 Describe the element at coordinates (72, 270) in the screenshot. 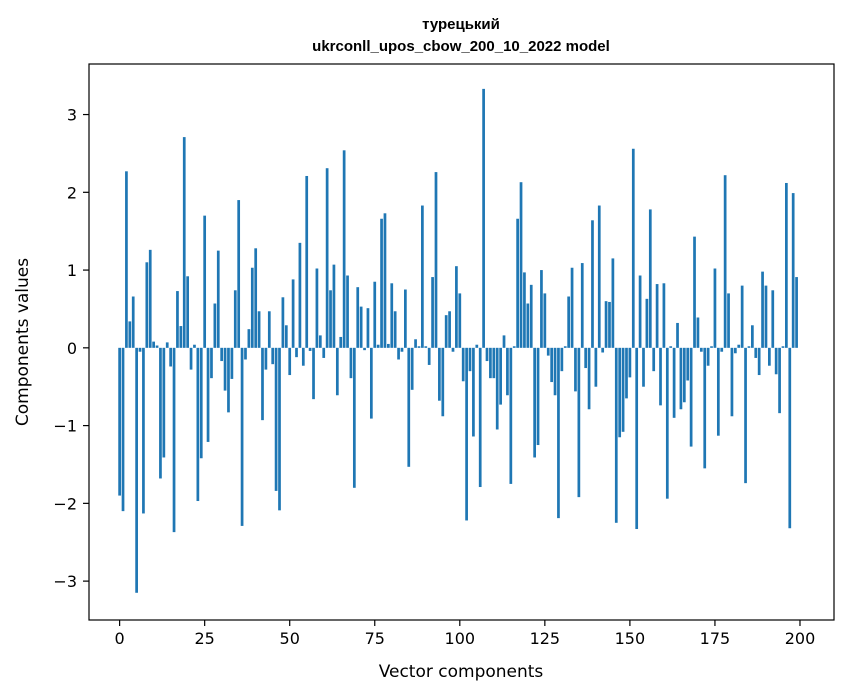

I see `y-tick-label: 1` at that location.